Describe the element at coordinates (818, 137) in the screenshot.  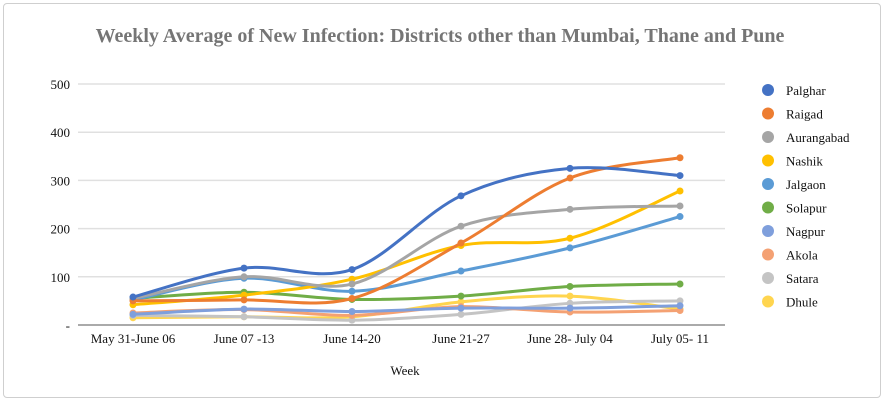
I see `legend-label: Aurangabad` at that location.